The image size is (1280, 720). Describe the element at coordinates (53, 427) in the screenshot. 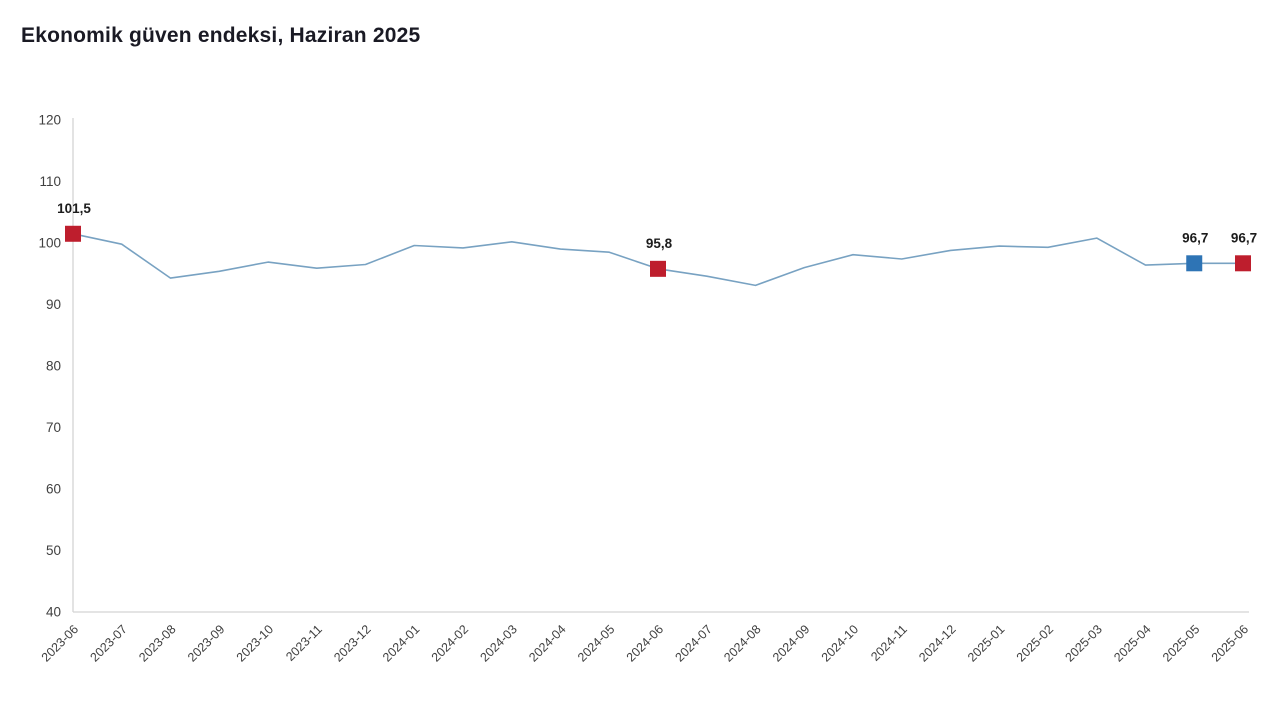

I see `y-tick-label-70: 70` at that location.